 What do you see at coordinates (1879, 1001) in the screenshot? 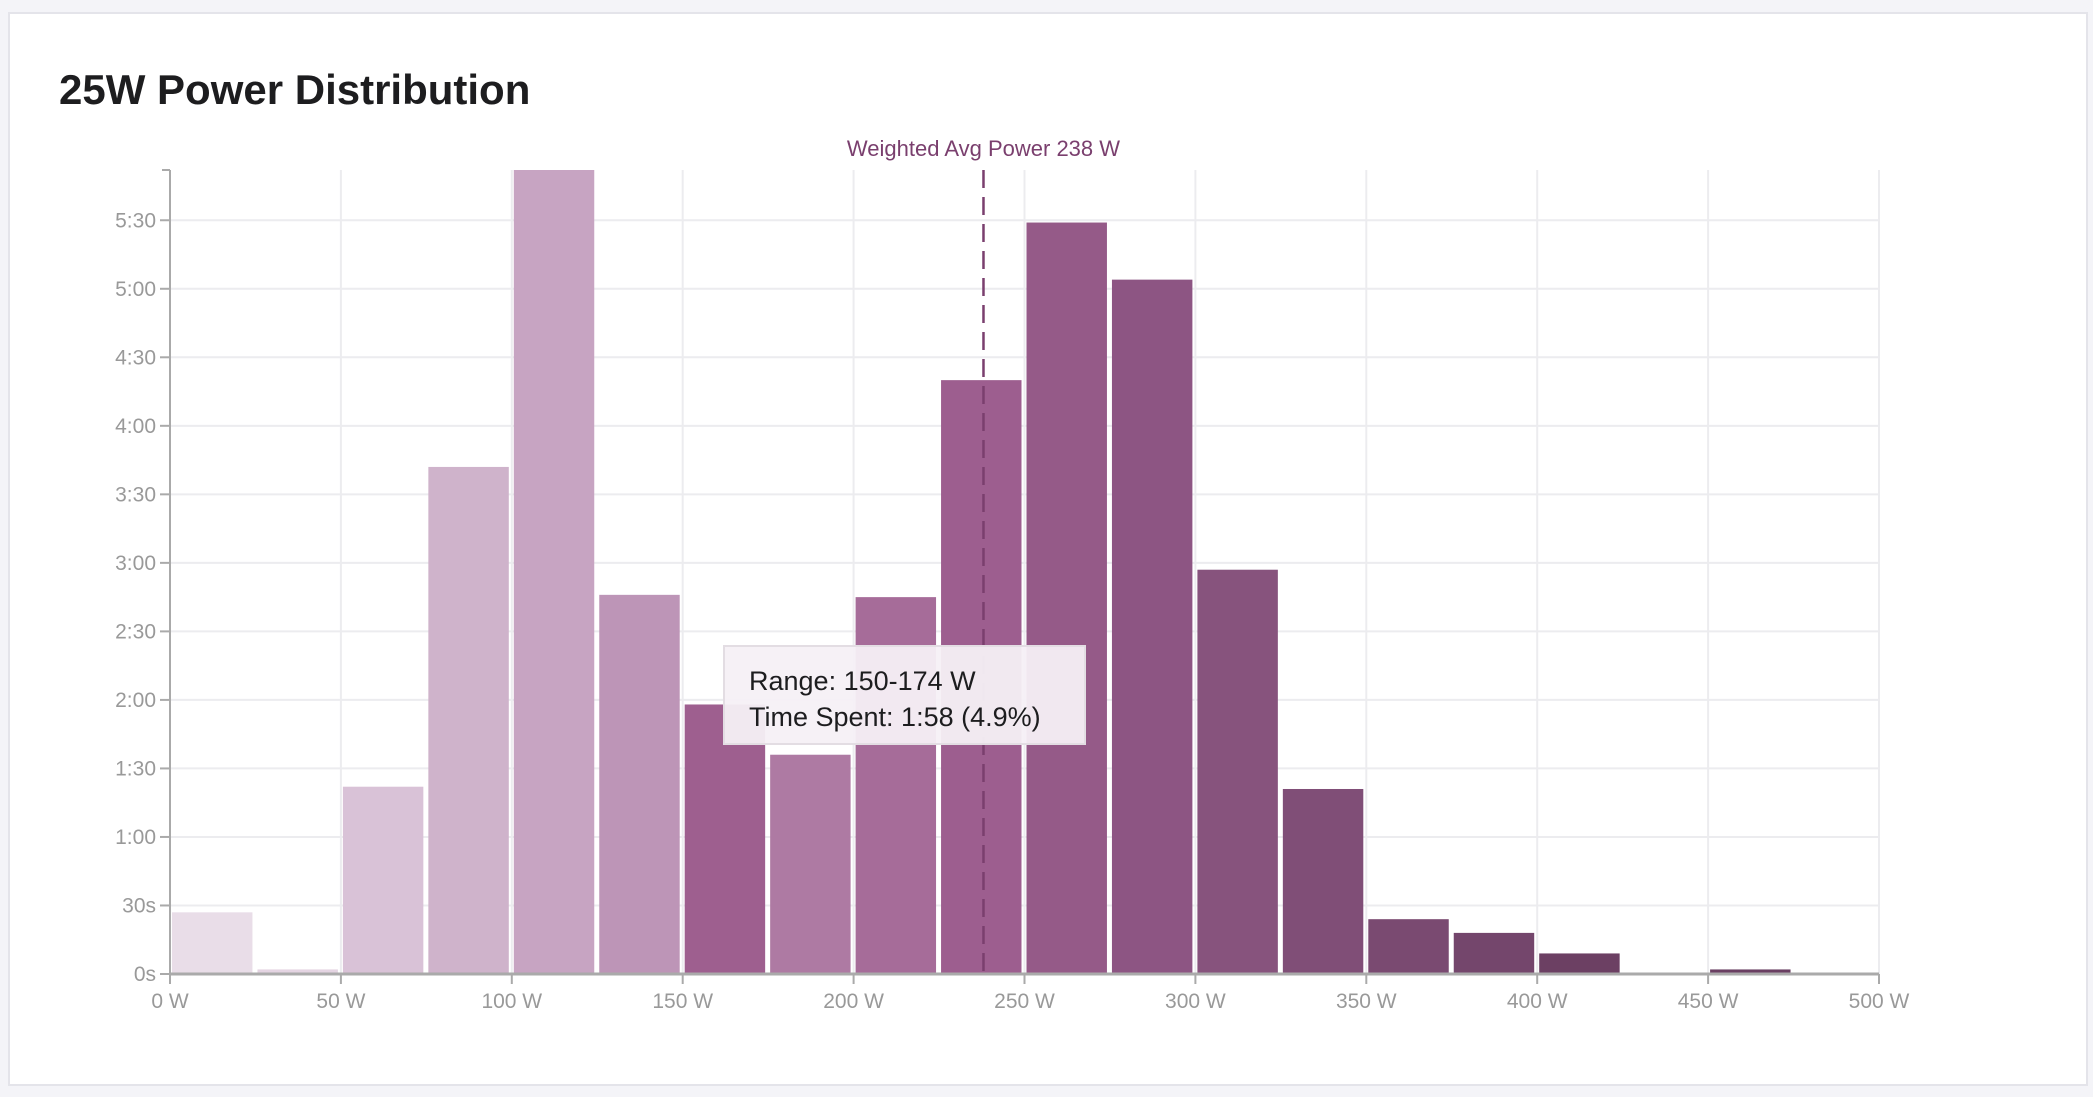
I see `x-tick-label: 500 W` at bounding box center [1879, 1001].